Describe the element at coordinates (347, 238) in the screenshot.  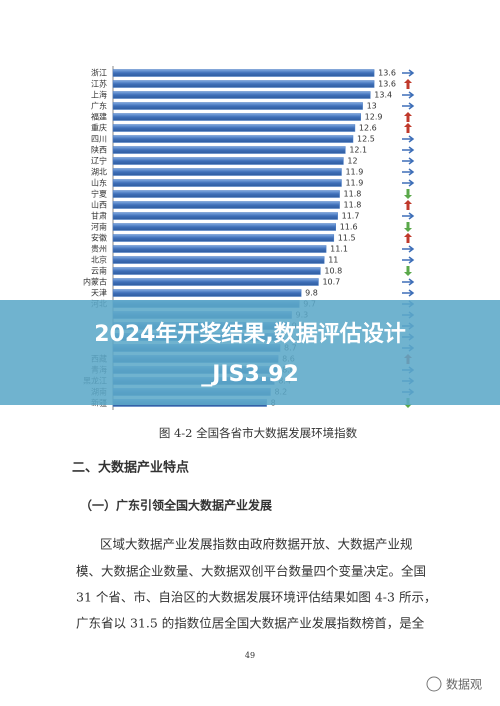
I see `value-label: 11.5` at that location.